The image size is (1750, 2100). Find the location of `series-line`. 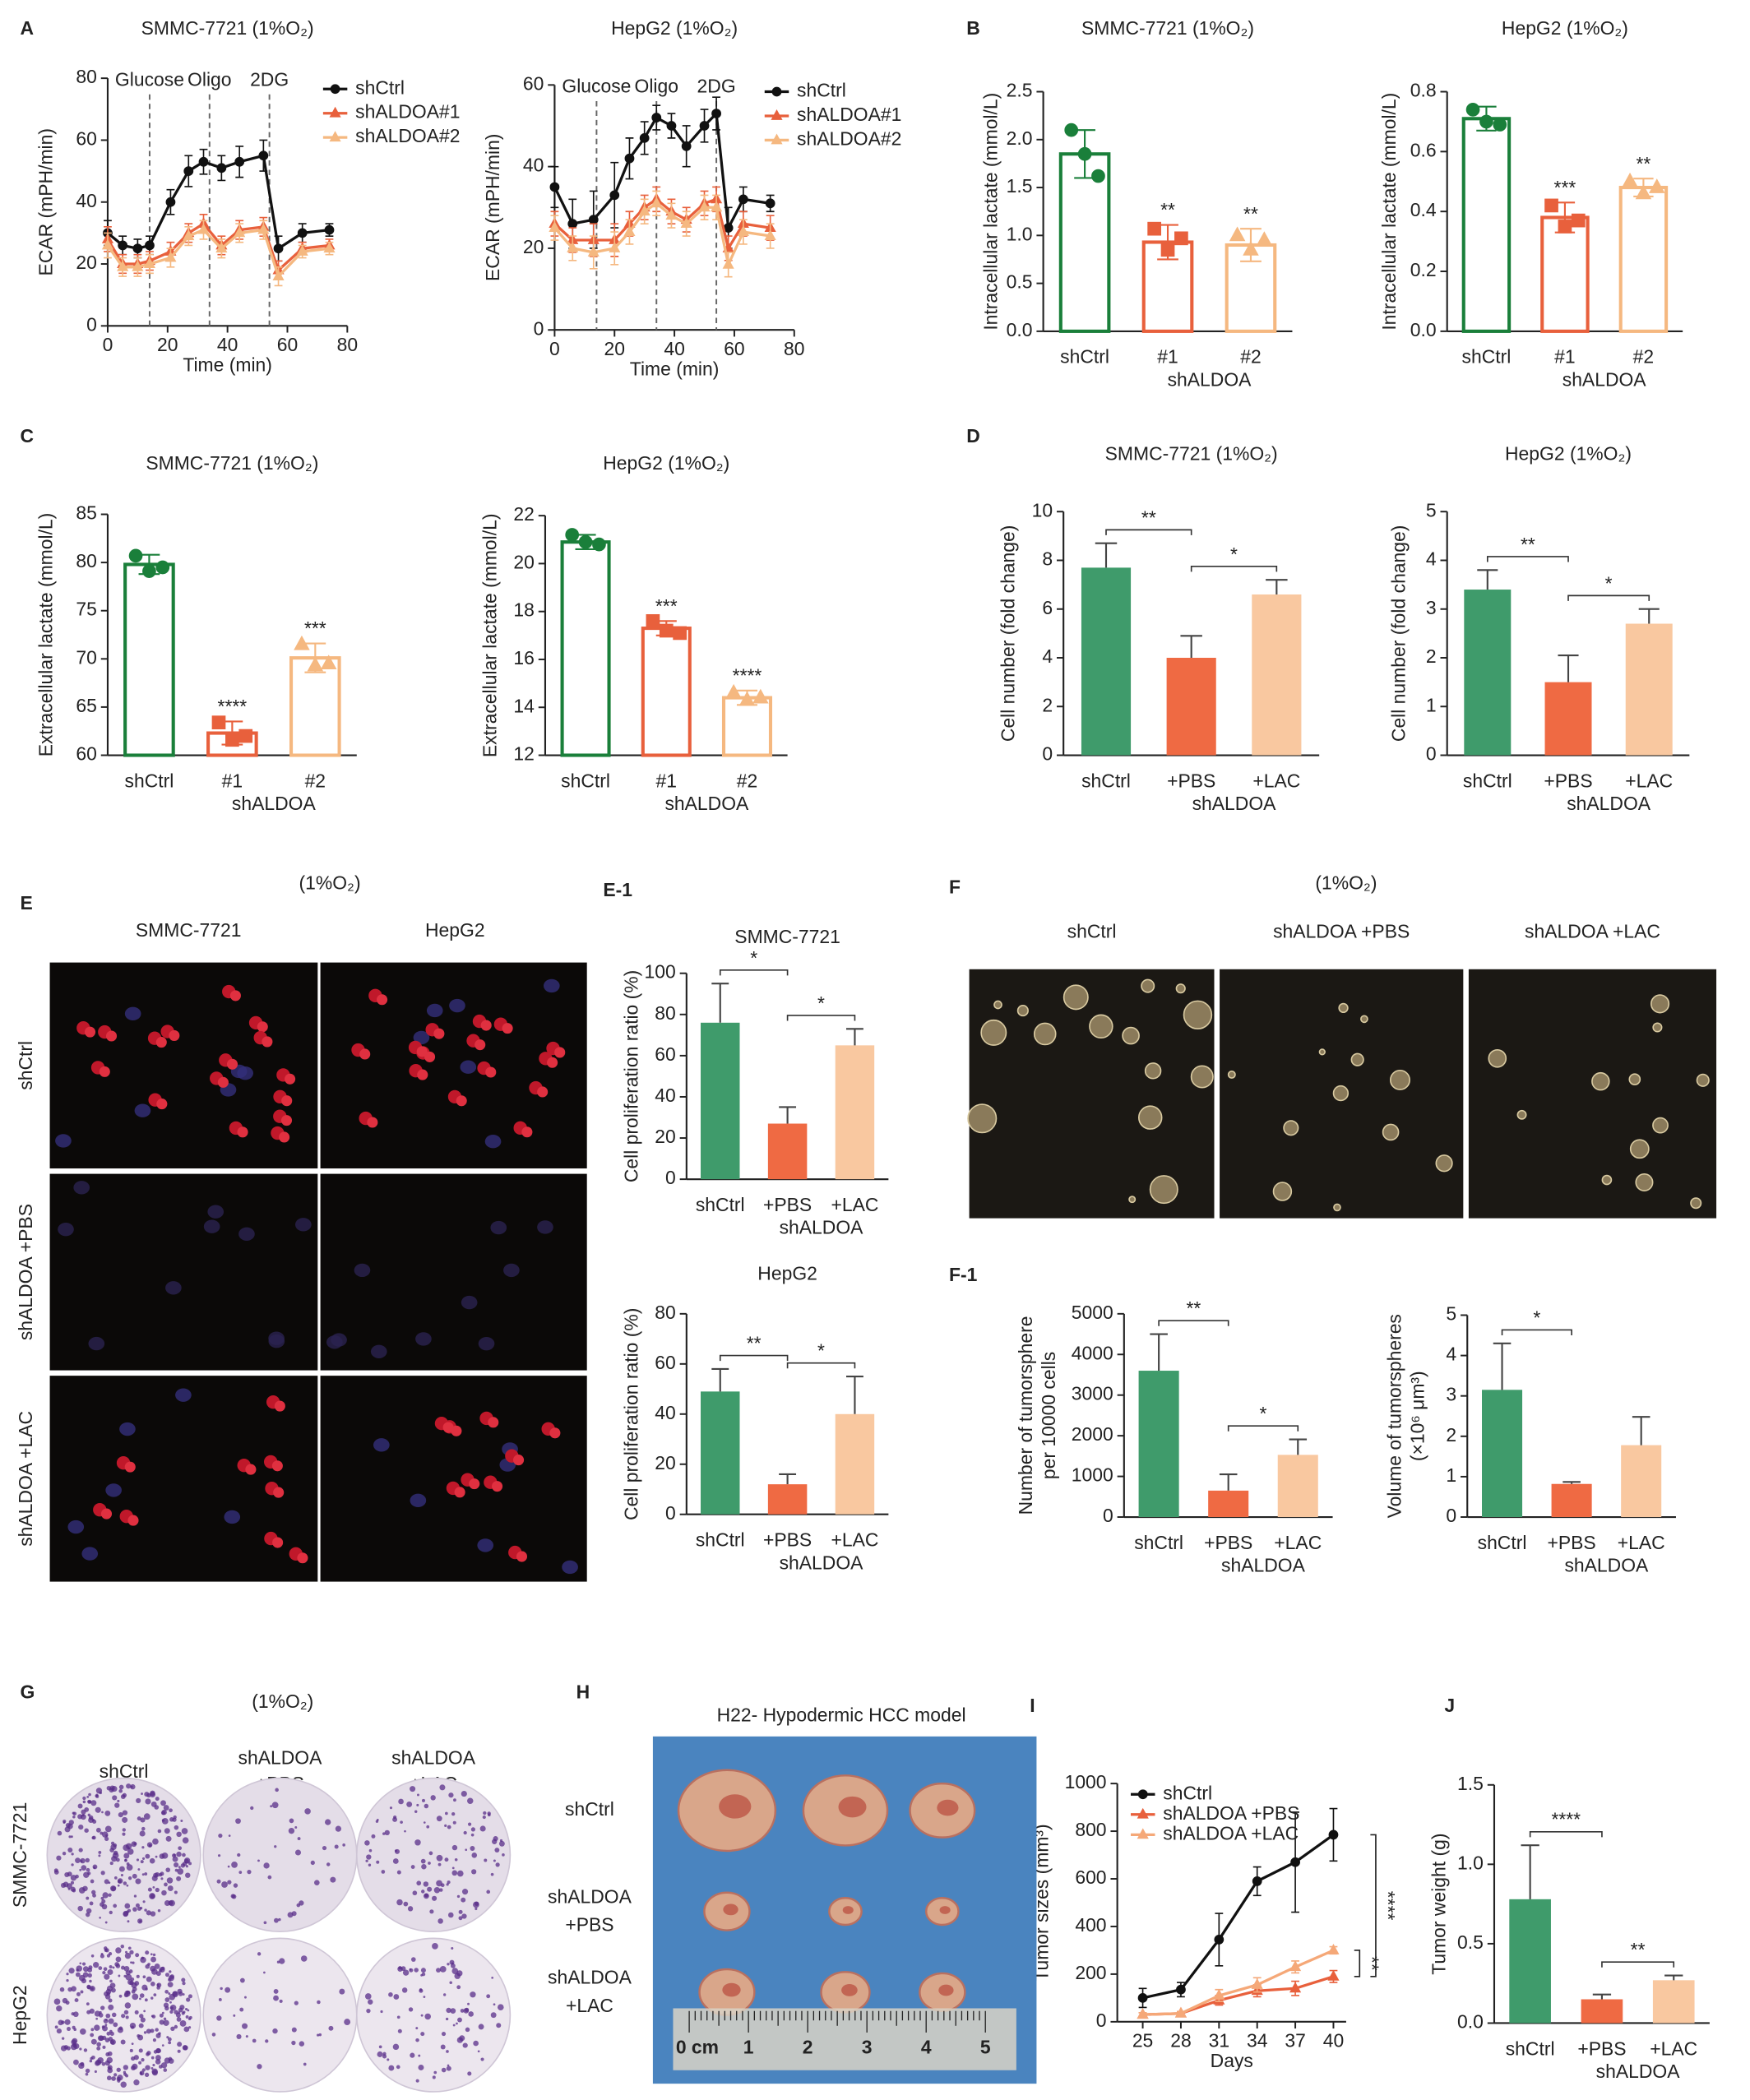

series-line is located at coordinates (1238, 1982).